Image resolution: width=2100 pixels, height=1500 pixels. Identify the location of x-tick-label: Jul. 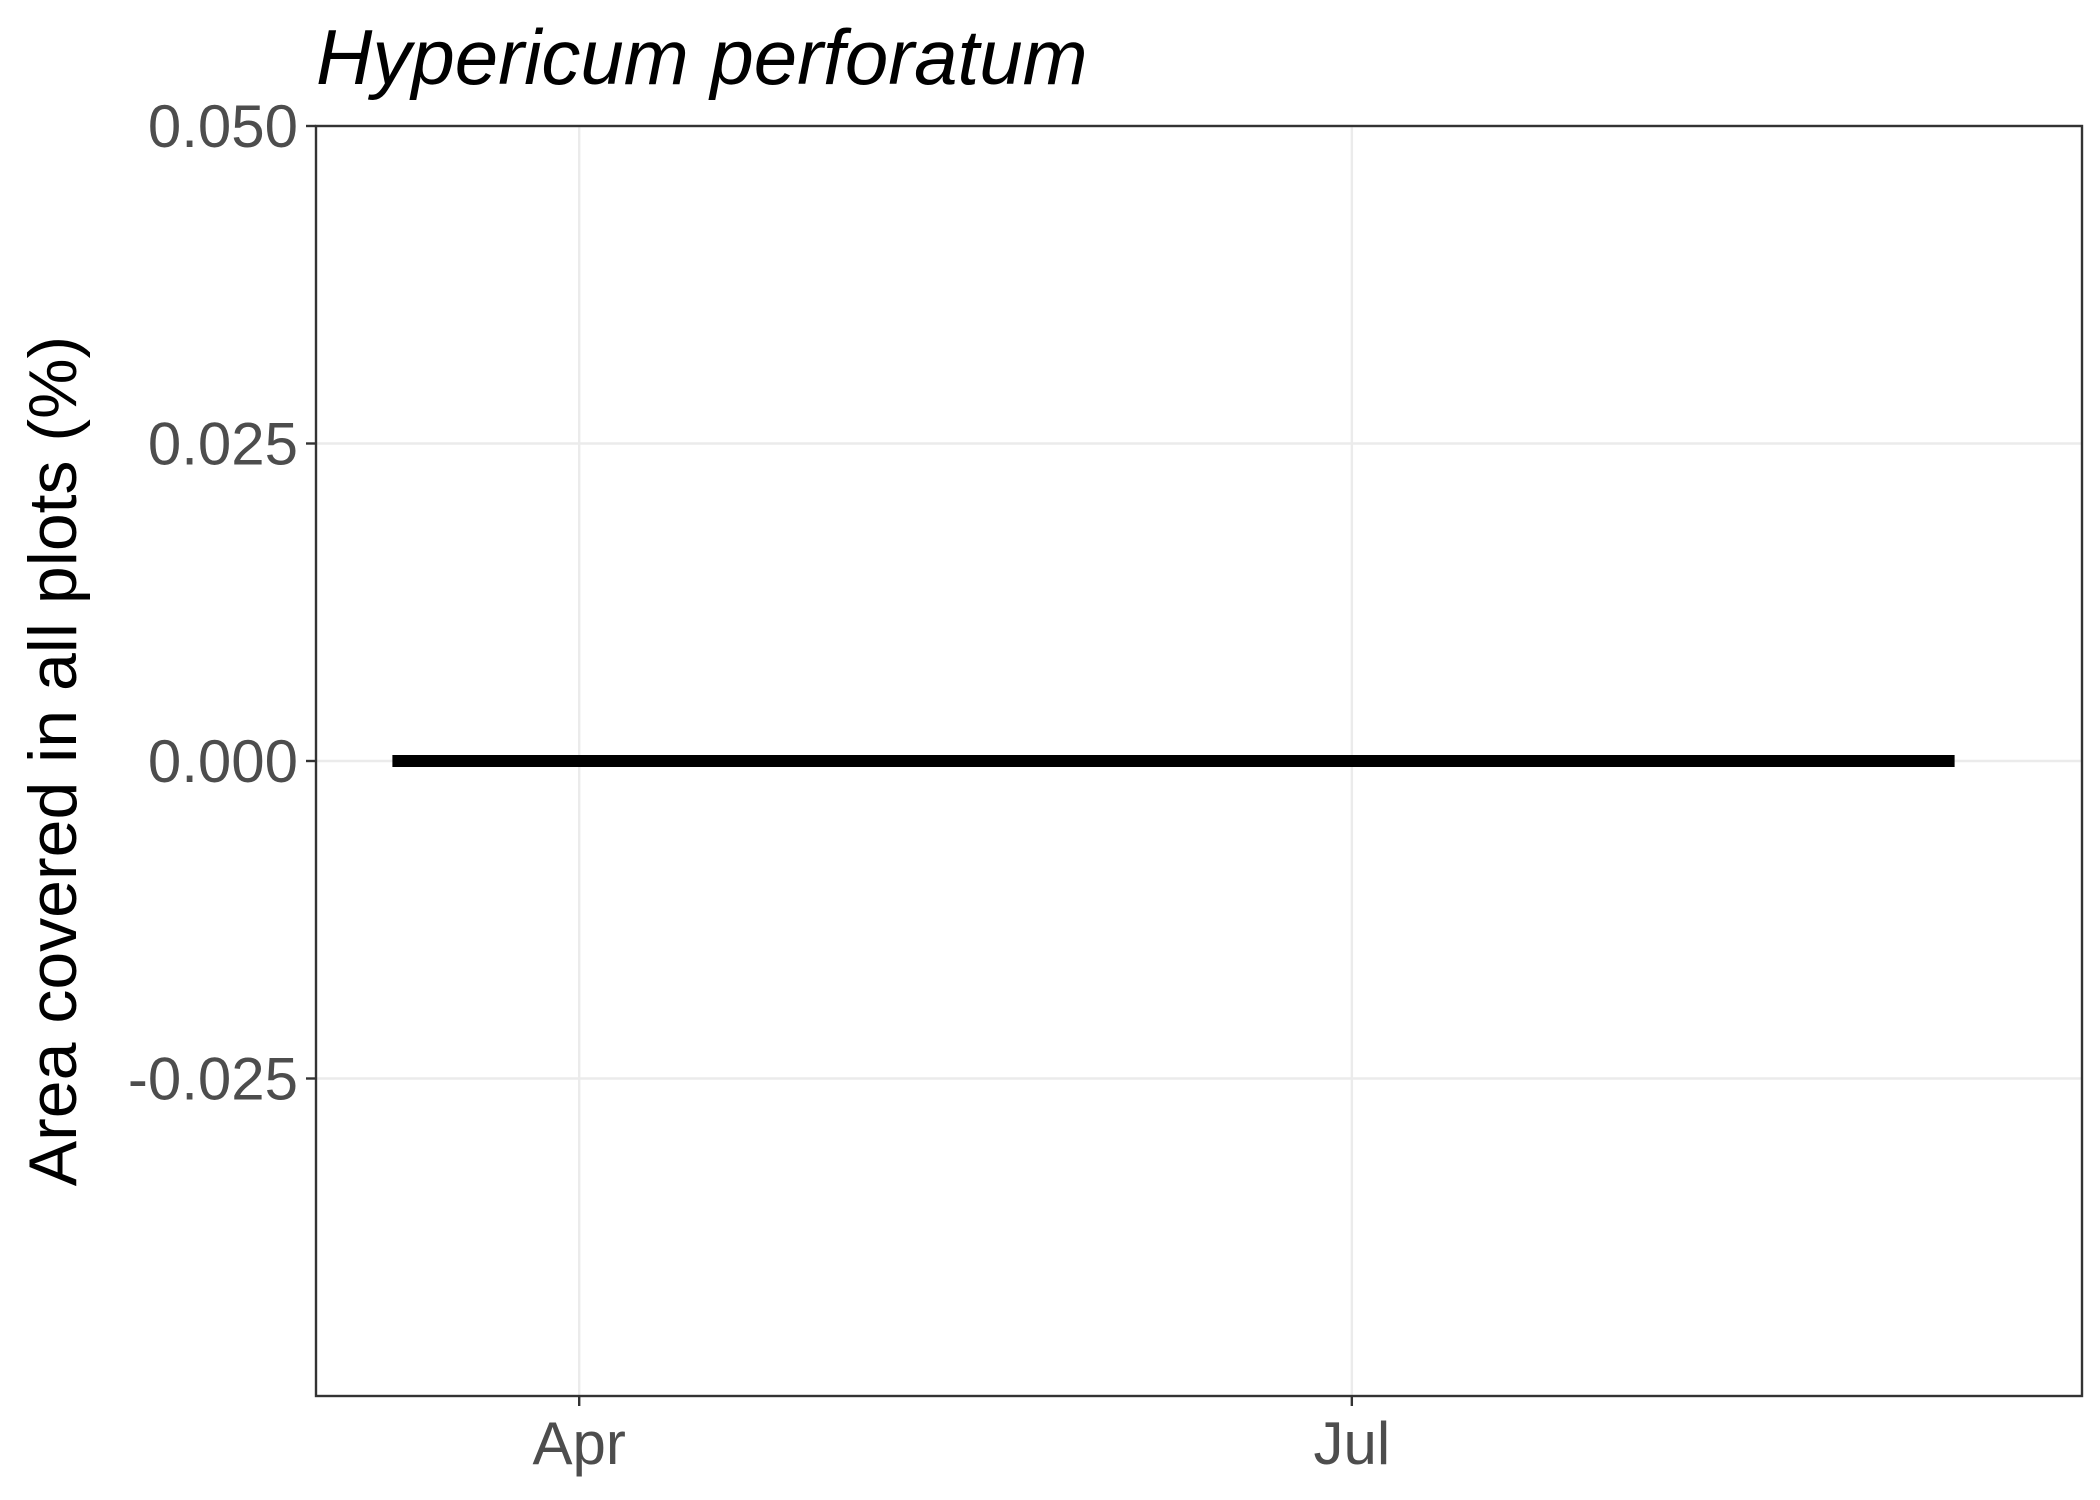
(1351, 1443).